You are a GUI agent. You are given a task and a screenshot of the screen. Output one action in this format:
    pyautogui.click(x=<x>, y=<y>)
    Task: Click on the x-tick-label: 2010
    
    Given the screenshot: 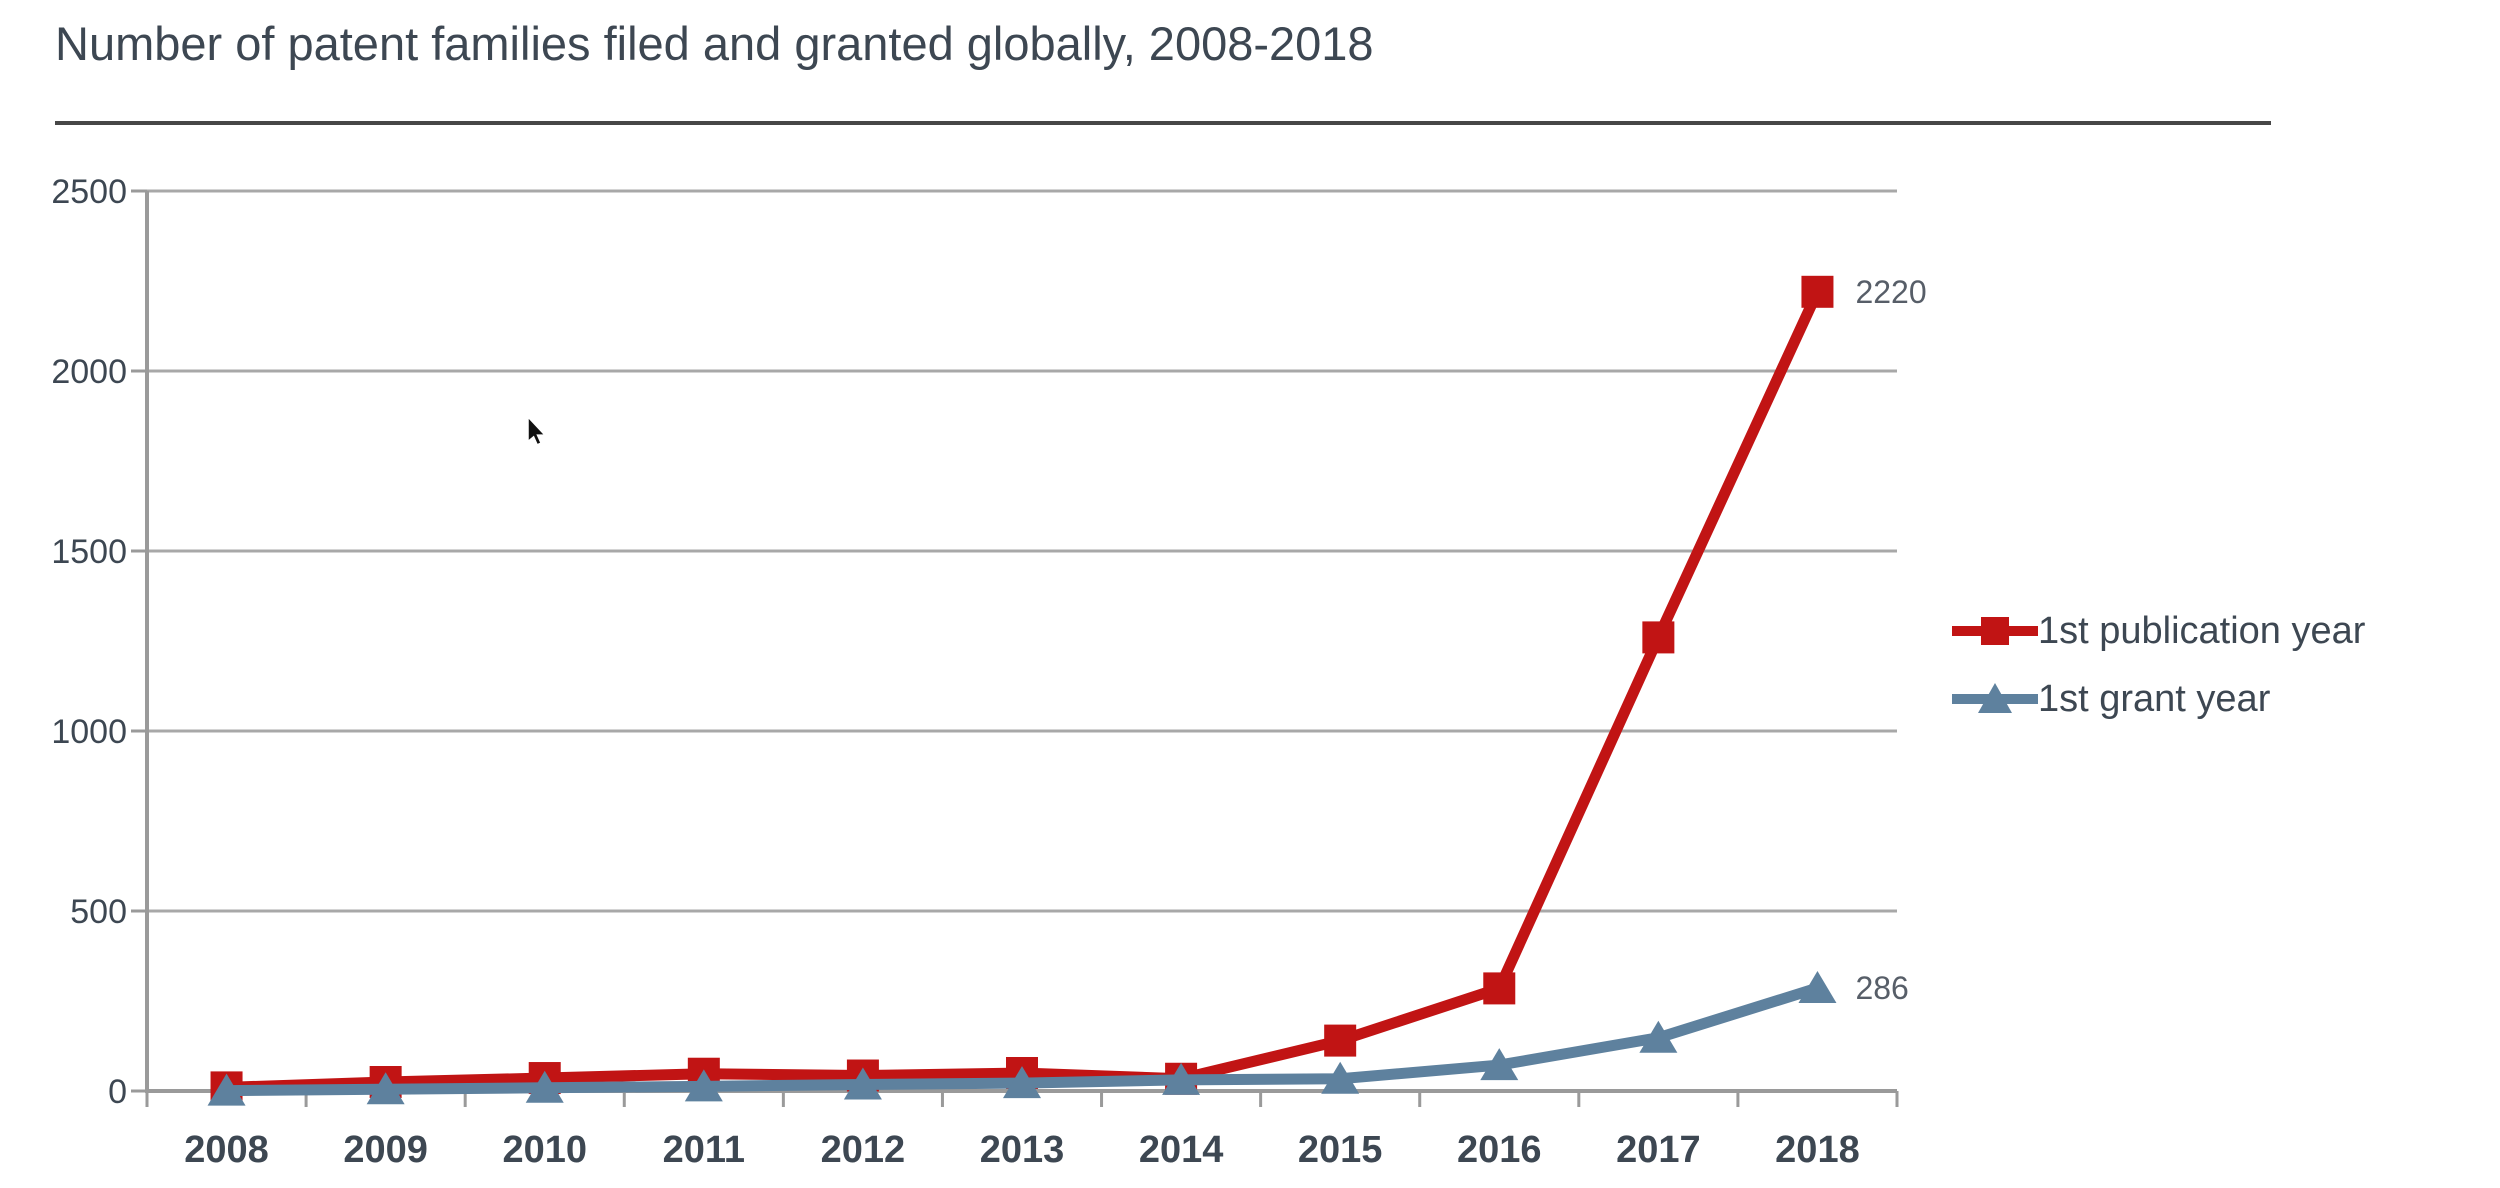 What is the action you would take?
    pyautogui.click(x=544, y=1150)
    